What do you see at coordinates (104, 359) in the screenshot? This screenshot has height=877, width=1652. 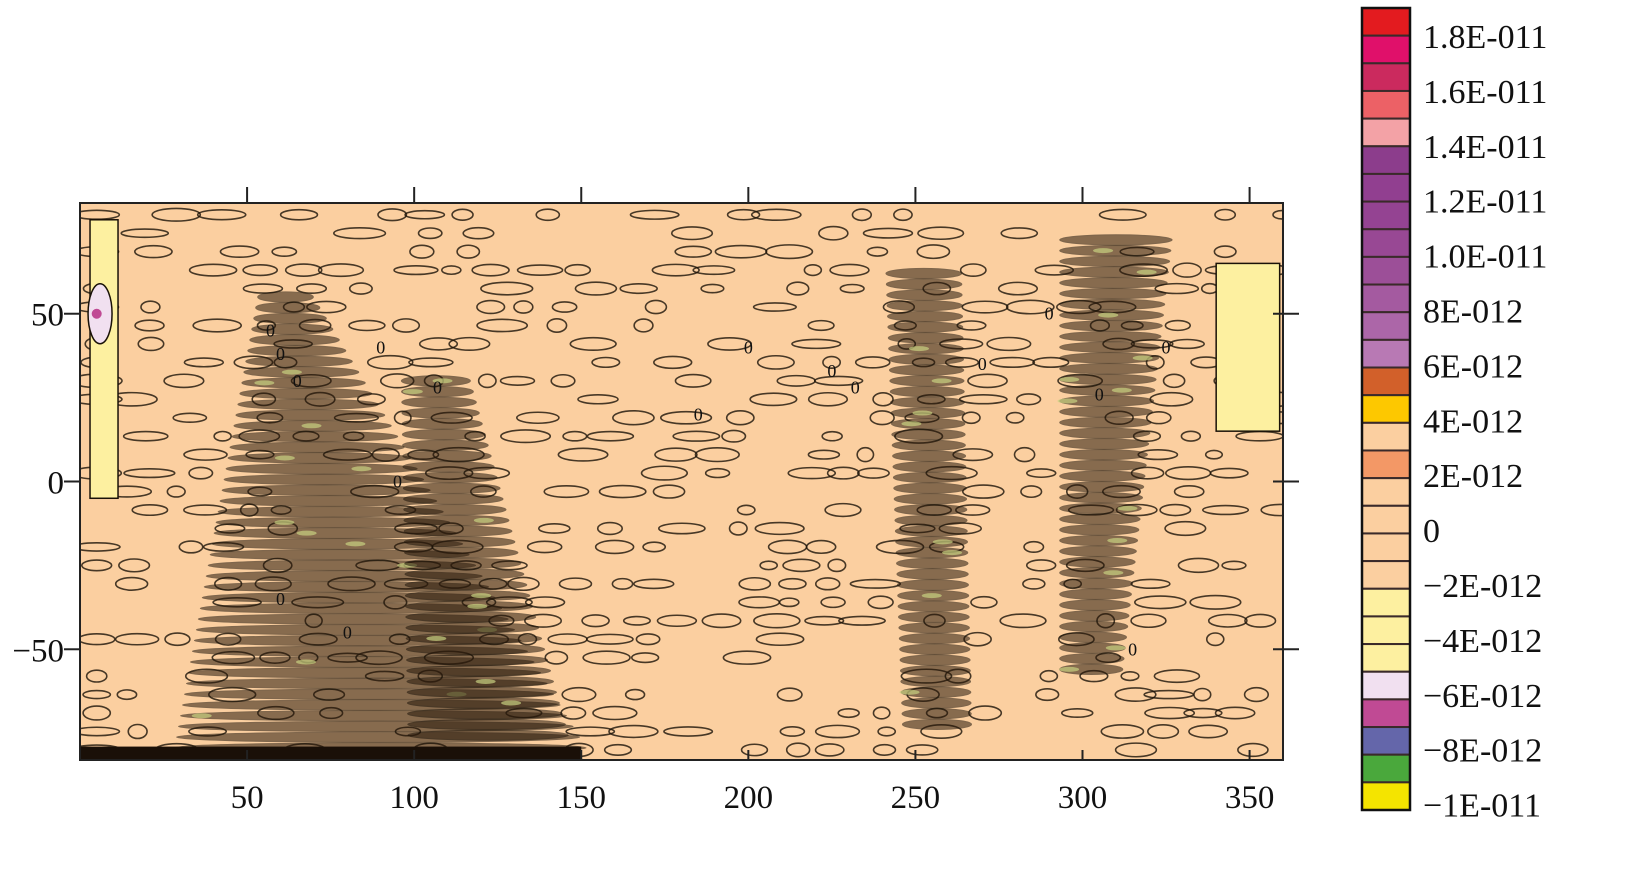 I see `edge-region-west` at bounding box center [104, 359].